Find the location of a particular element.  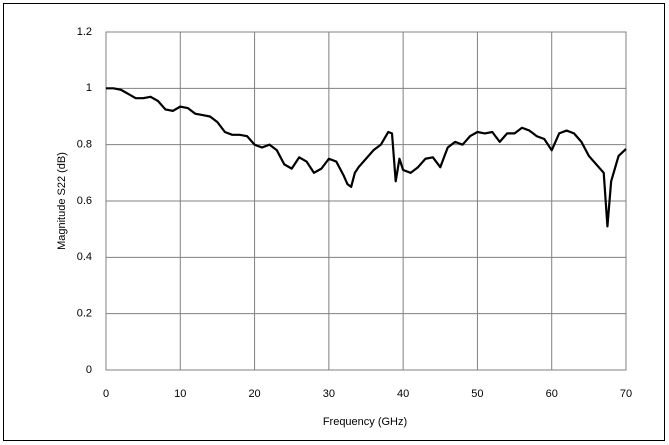

y-tick-label: 1 is located at coordinates (89, 88).